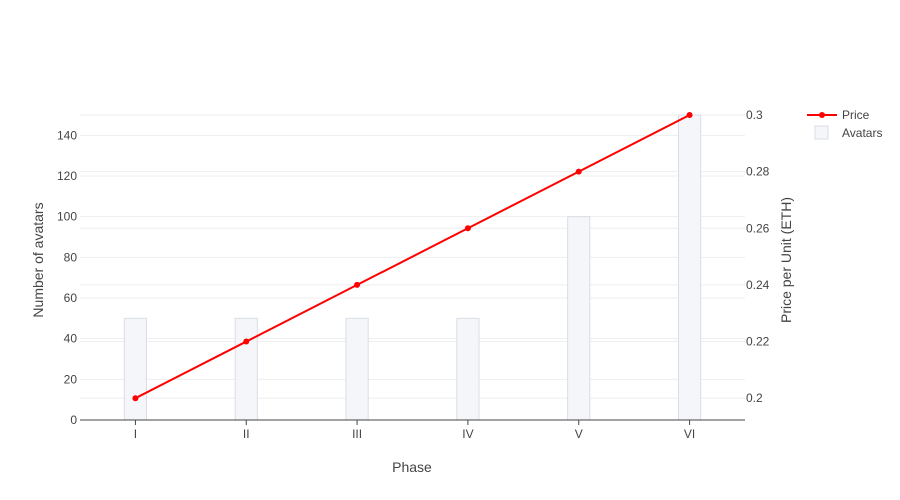 This screenshot has width=900, height=500. Describe the element at coordinates (71, 379) in the screenshot. I see `left-tick-label: 20` at that location.